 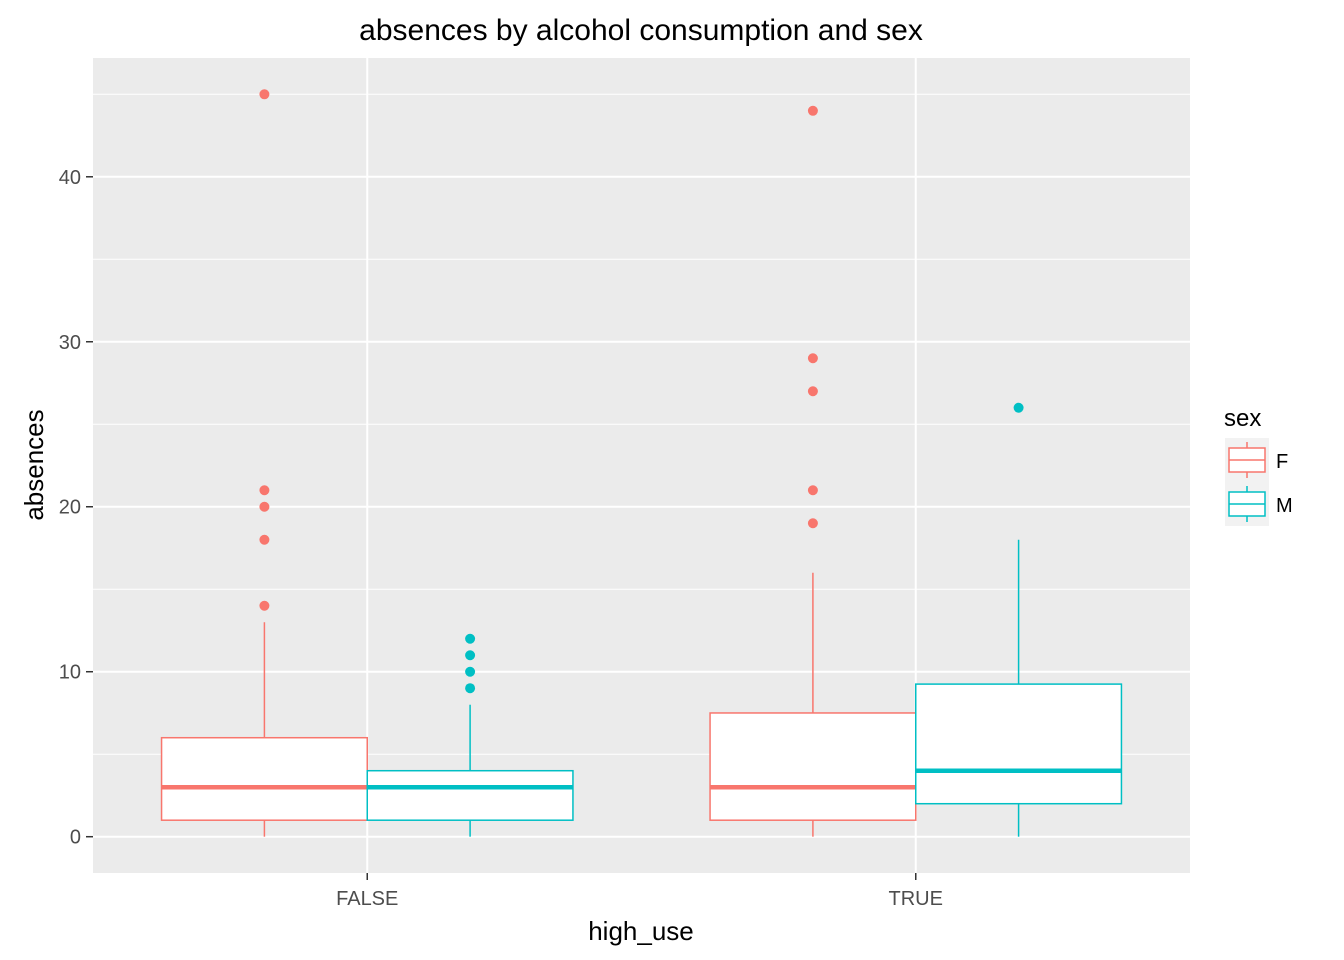 What do you see at coordinates (1259, 504) in the screenshot?
I see `legend-item-M: M` at bounding box center [1259, 504].